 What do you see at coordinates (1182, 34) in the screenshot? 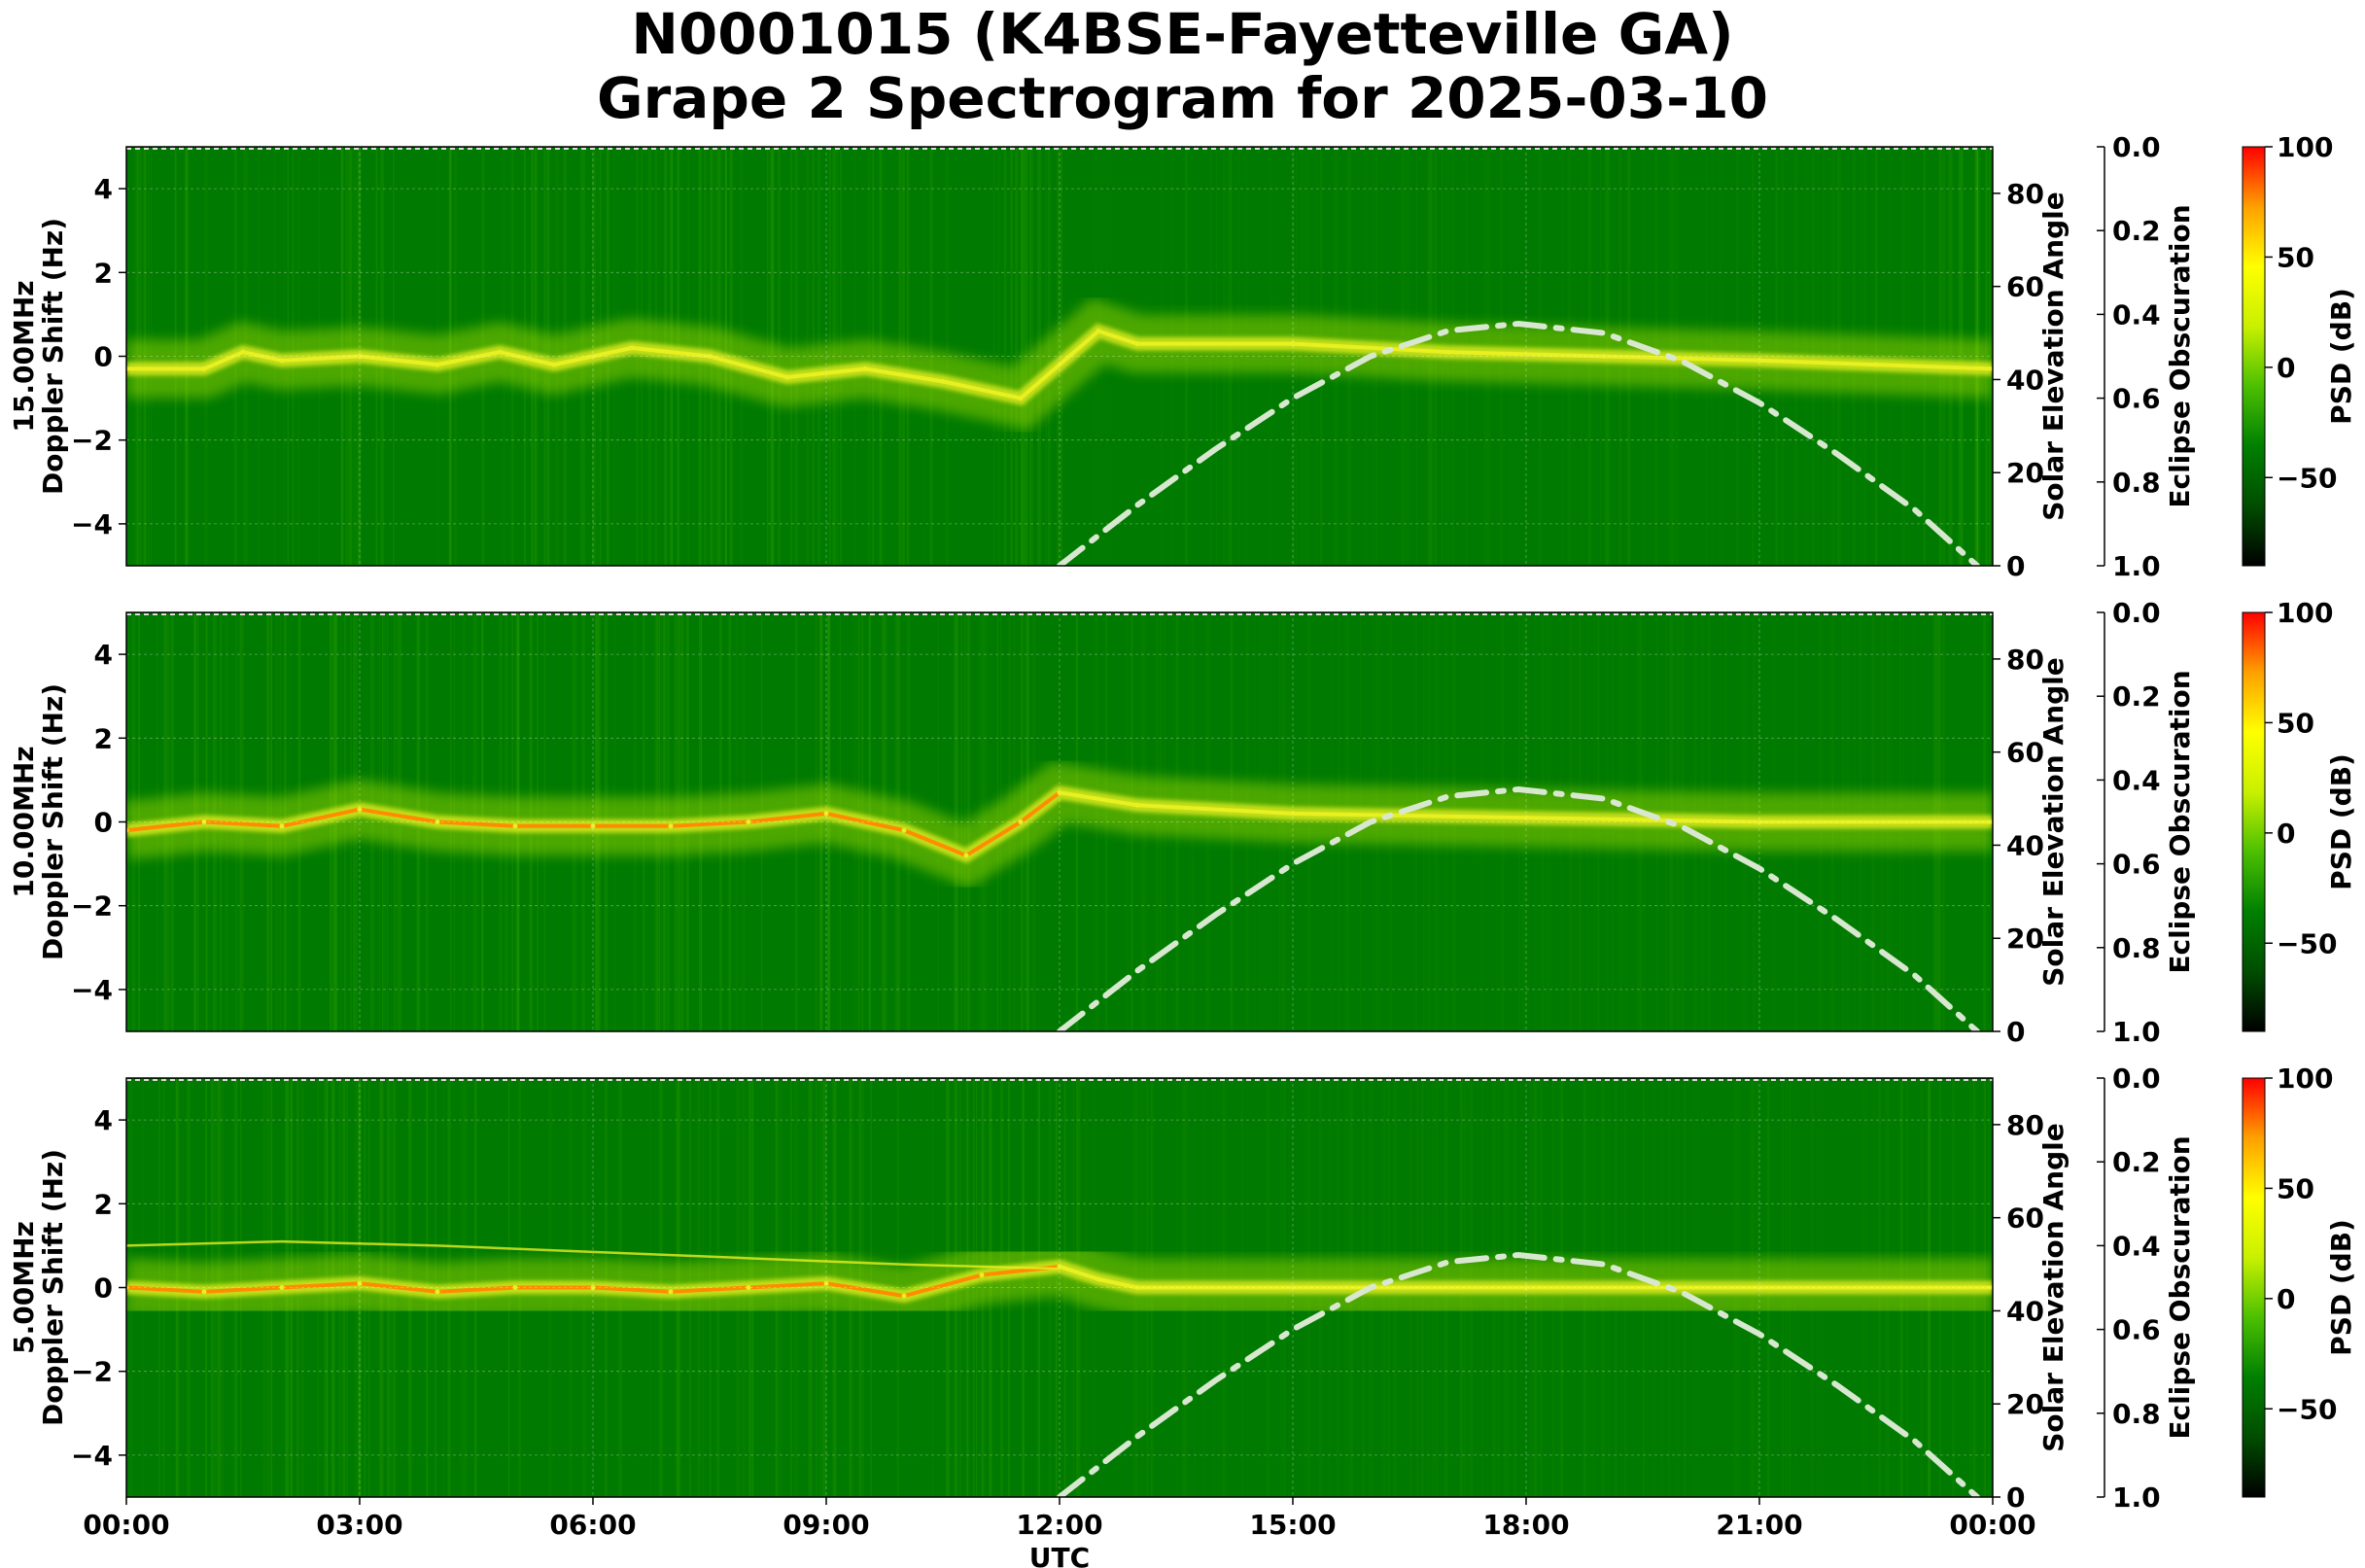
I see `chart-title-line1: N0001015 (K4BSE-Fayetteville GA)` at bounding box center [1182, 34].